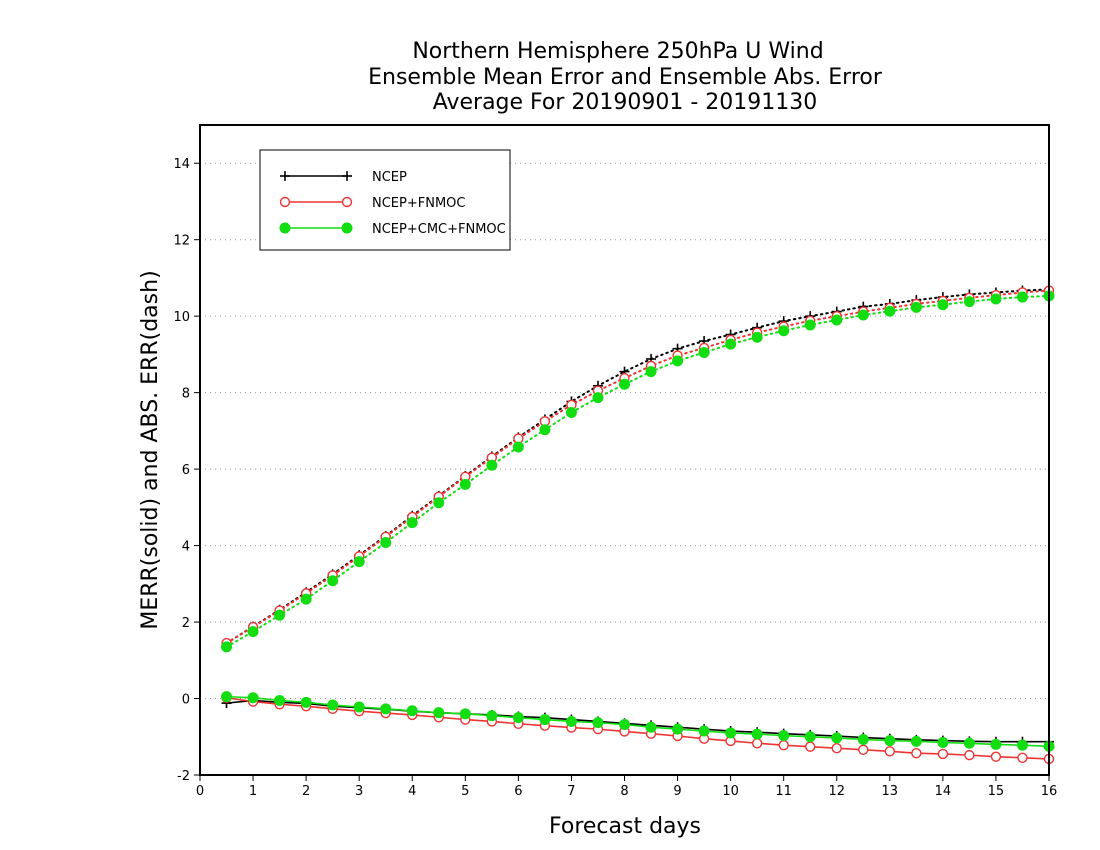 The width and height of the screenshot is (1100, 850). Describe the element at coordinates (418, 203) in the screenshot. I see `legend-label: NCEP+FNMOC` at that location.